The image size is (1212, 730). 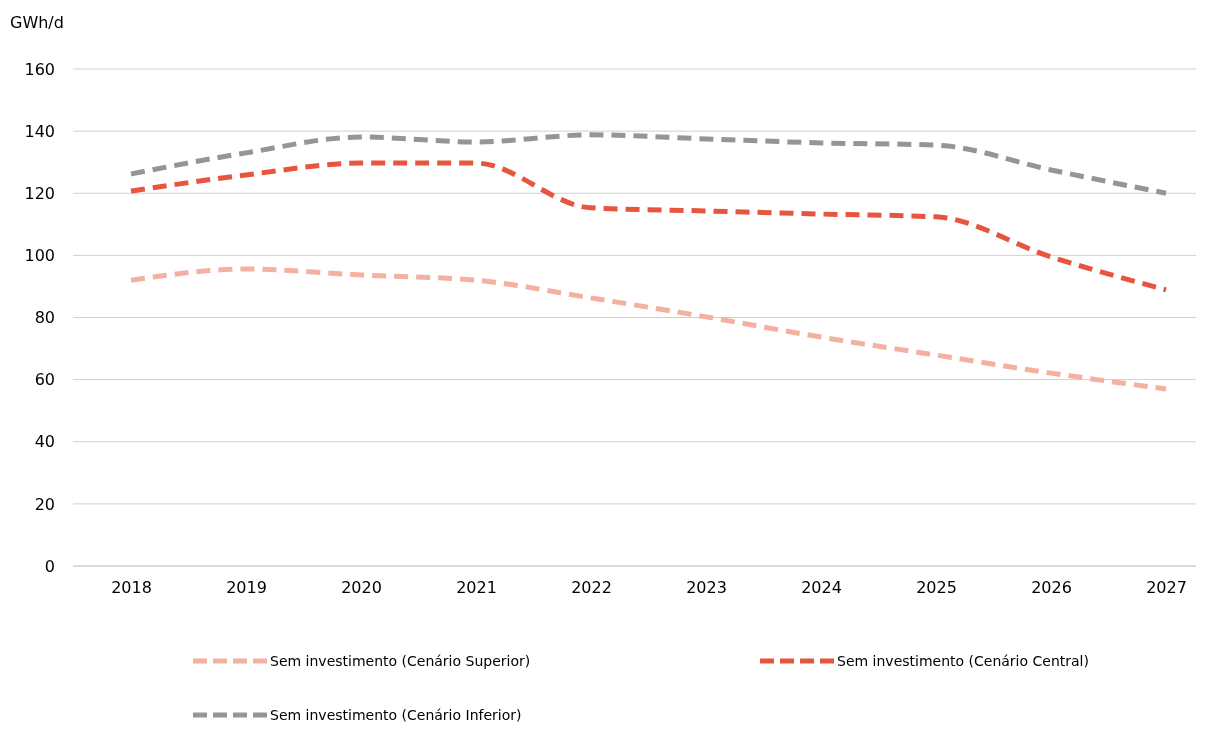 What do you see at coordinates (936, 588) in the screenshot?
I see `x-tick-label: 2025` at bounding box center [936, 588].